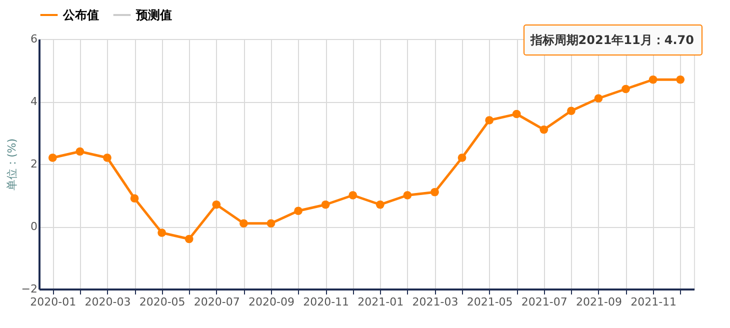 The width and height of the screenshot is (730, 328). What do you see at coordinates (653, 302) in the screenshot?
I see `x-tick-label: 2021-11` at bounding box center [653, 302].